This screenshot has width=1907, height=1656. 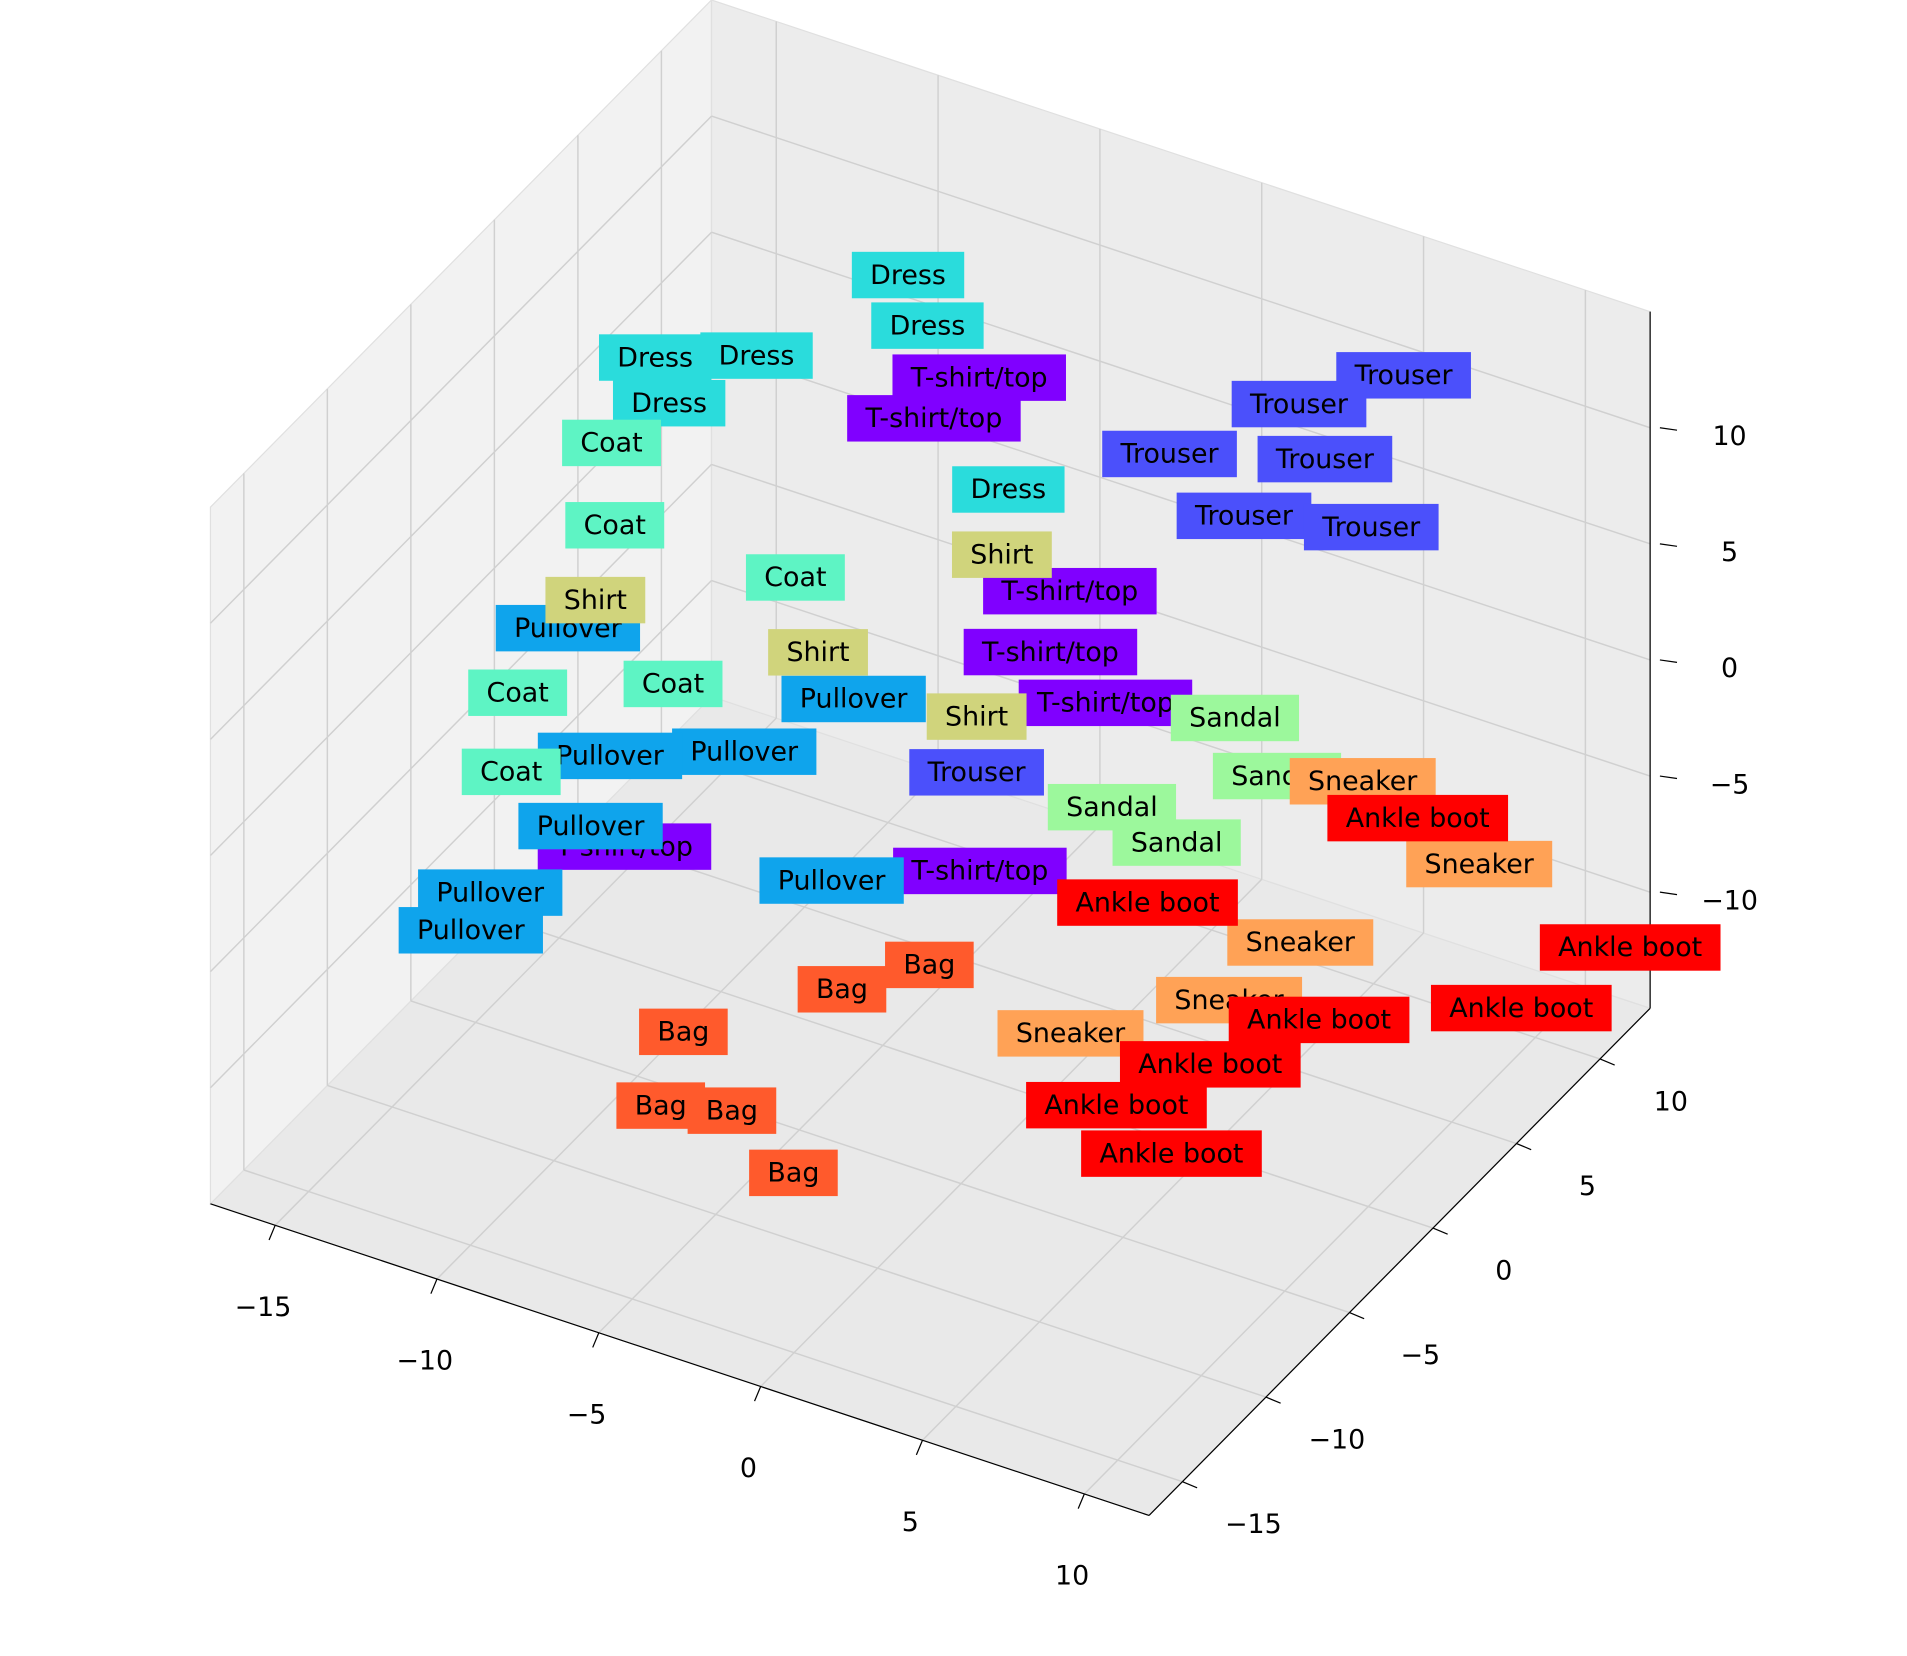 I want to click on point: Trouser, so click(x=1299, y=404).